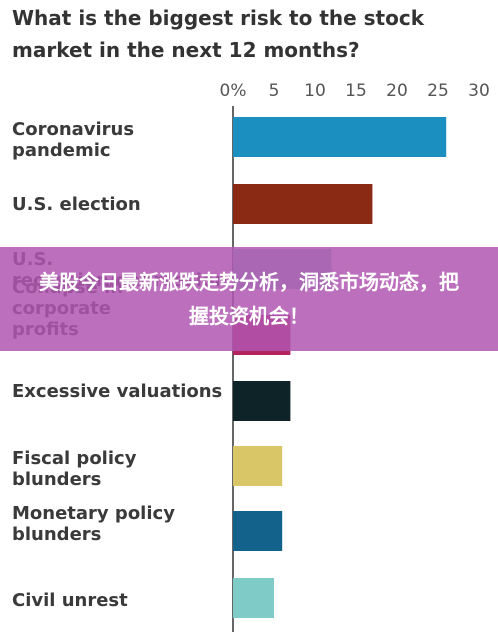 This screenshot has height=638, width=498. Describe the element at coordinates (315, 91) in the screenshot. I see `x-tick-label: 10` at that location.